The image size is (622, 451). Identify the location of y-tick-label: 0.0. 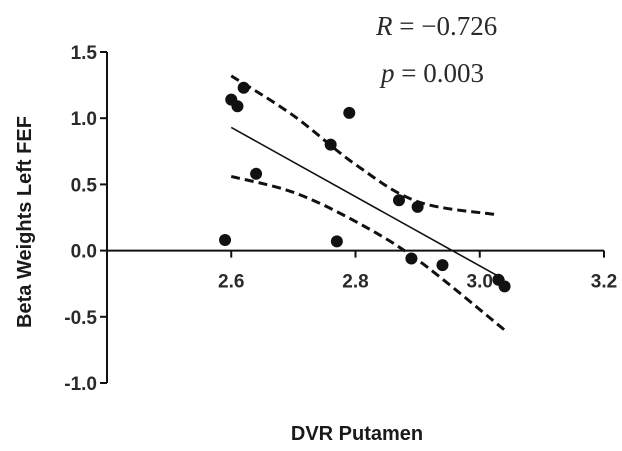
(84, 252).